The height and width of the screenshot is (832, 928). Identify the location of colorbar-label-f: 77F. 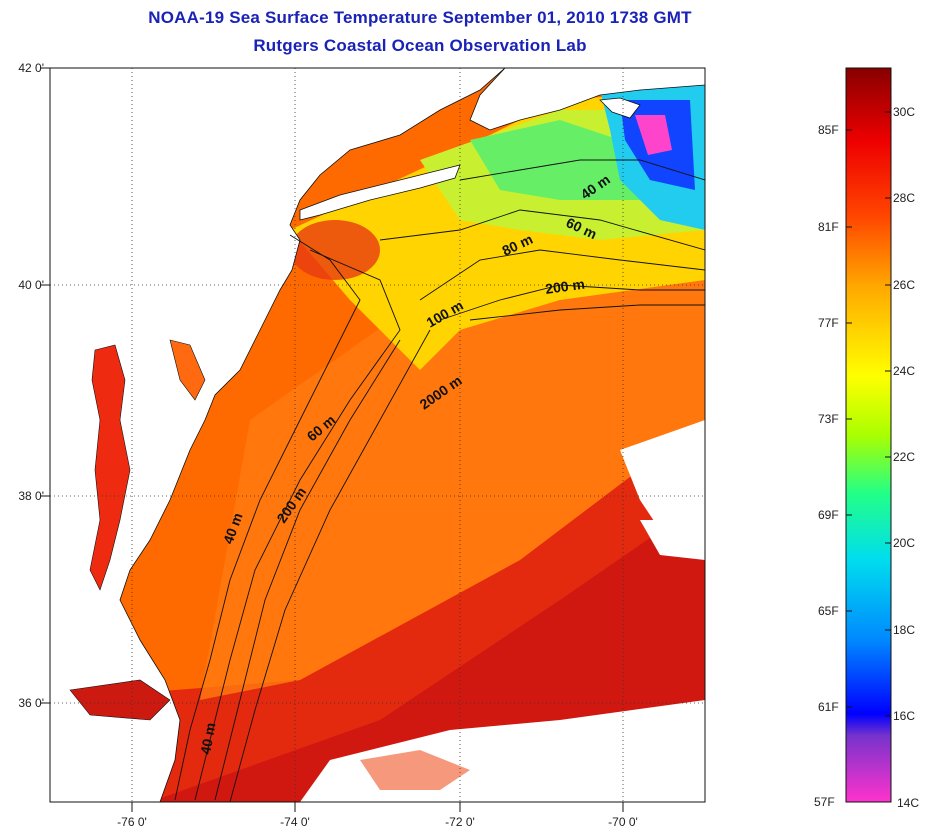
(828, 323).